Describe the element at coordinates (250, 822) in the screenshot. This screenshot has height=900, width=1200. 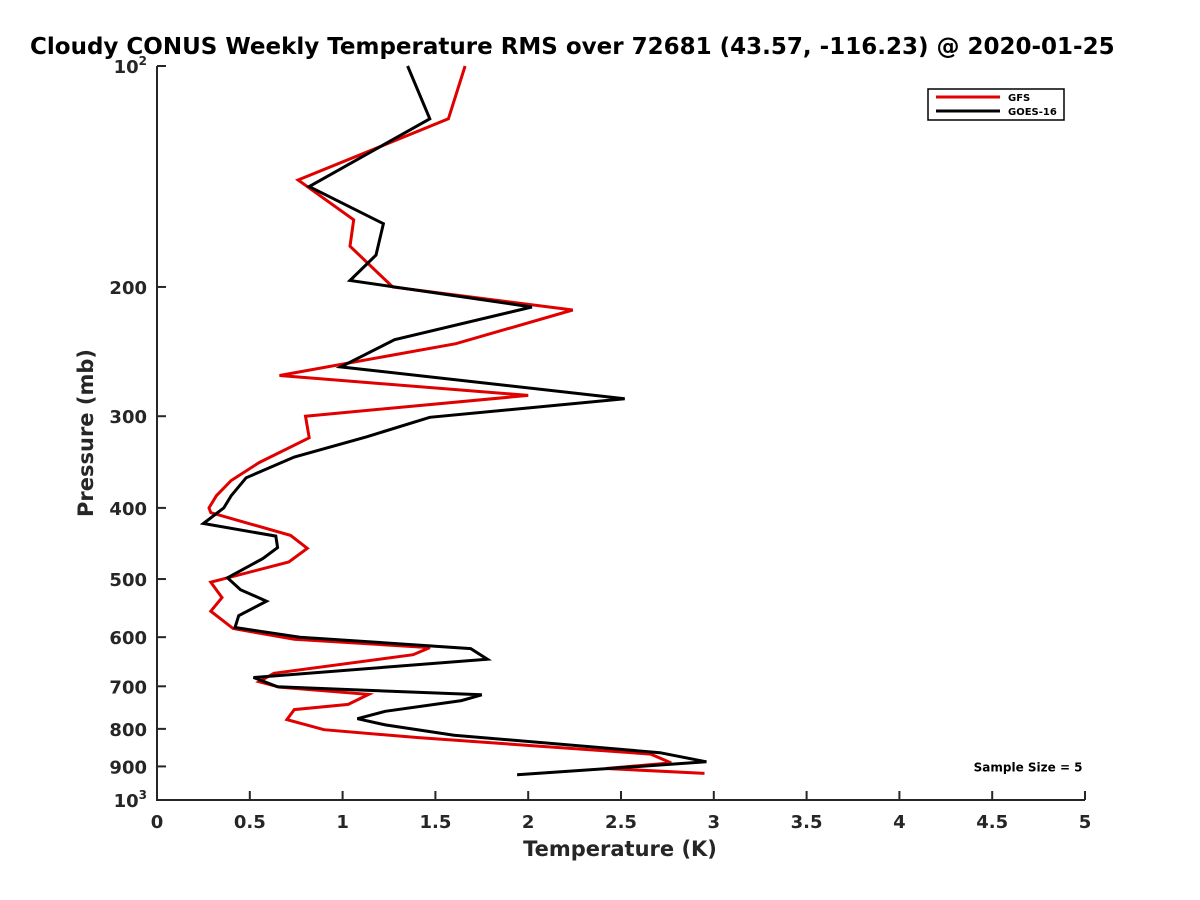
I see `x-tick-label: 0.5` at that location.